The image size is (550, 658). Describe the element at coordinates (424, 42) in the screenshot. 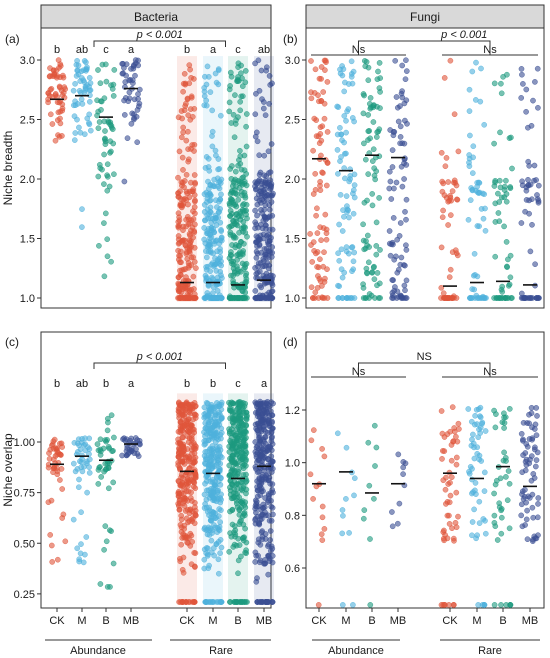

I see `significance-bracket: Ns Nsp < 0.001` at that location.